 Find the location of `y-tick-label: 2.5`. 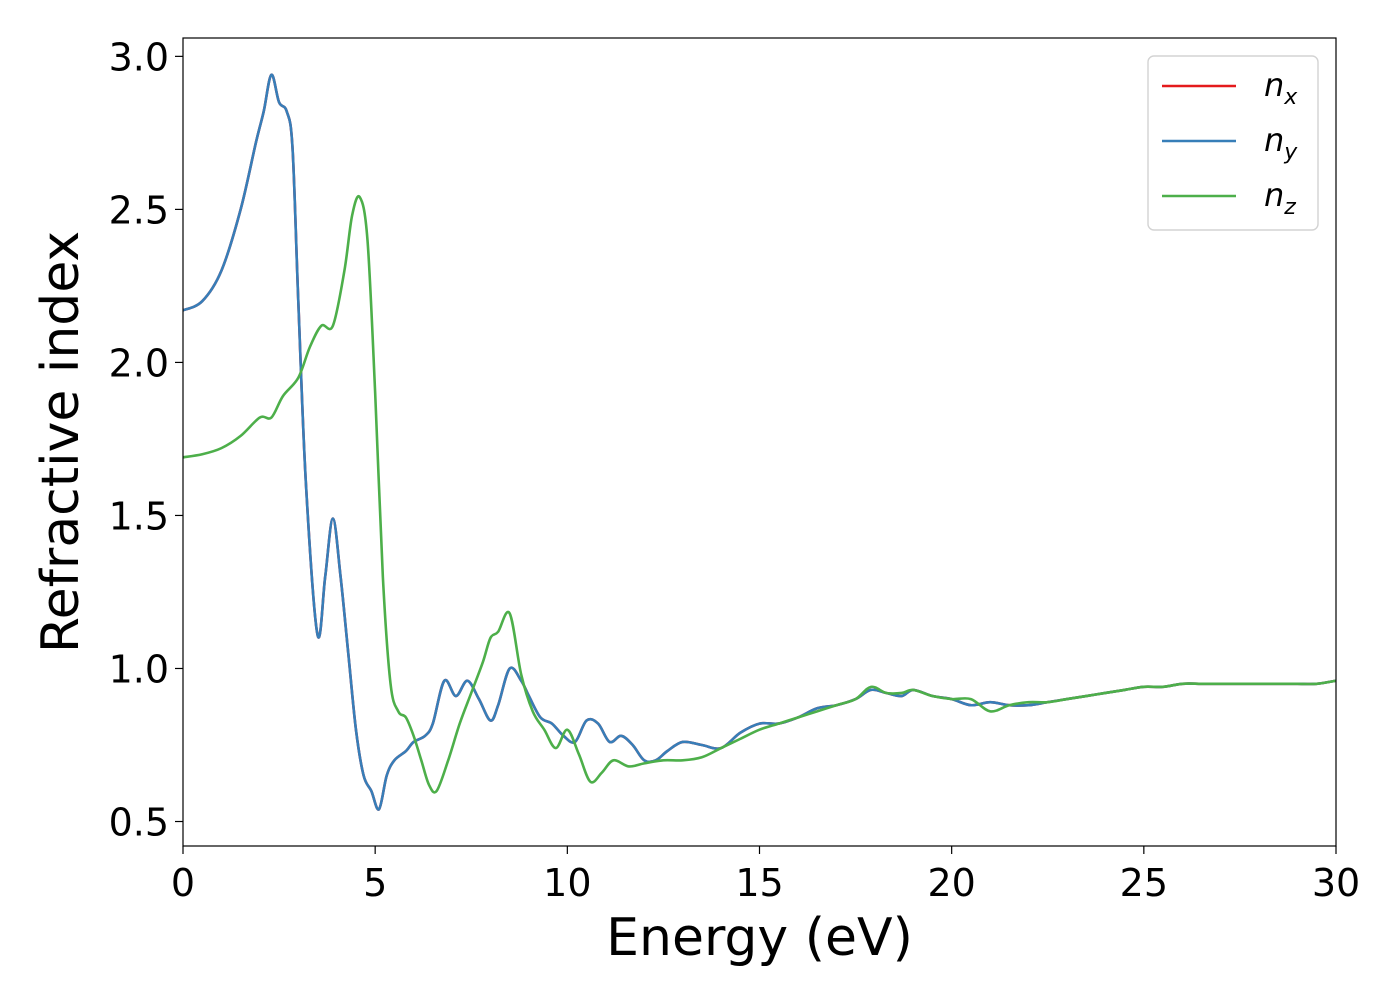

y-tick-label: 2.5 is located at coordinates (139, 210).